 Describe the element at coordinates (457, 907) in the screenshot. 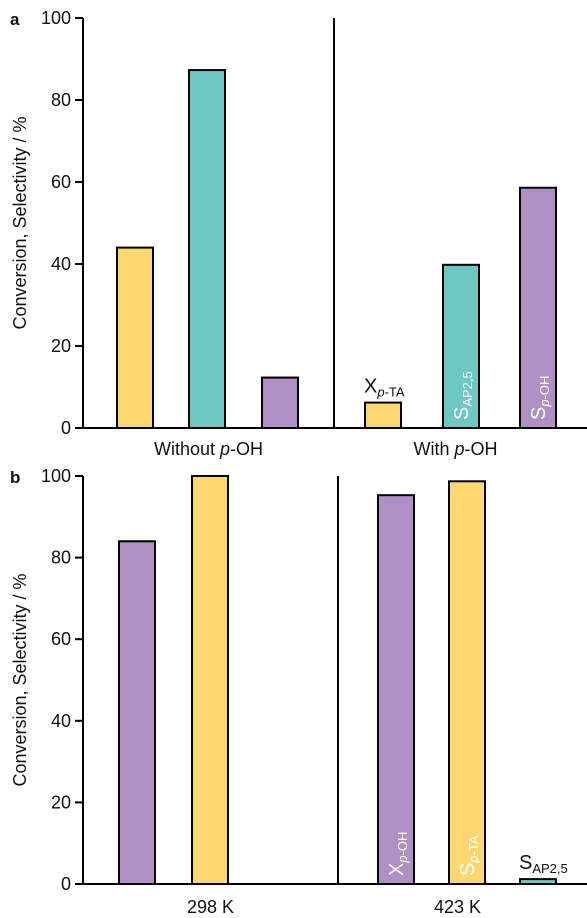

I see `x-group-label: 423 K` at that location.